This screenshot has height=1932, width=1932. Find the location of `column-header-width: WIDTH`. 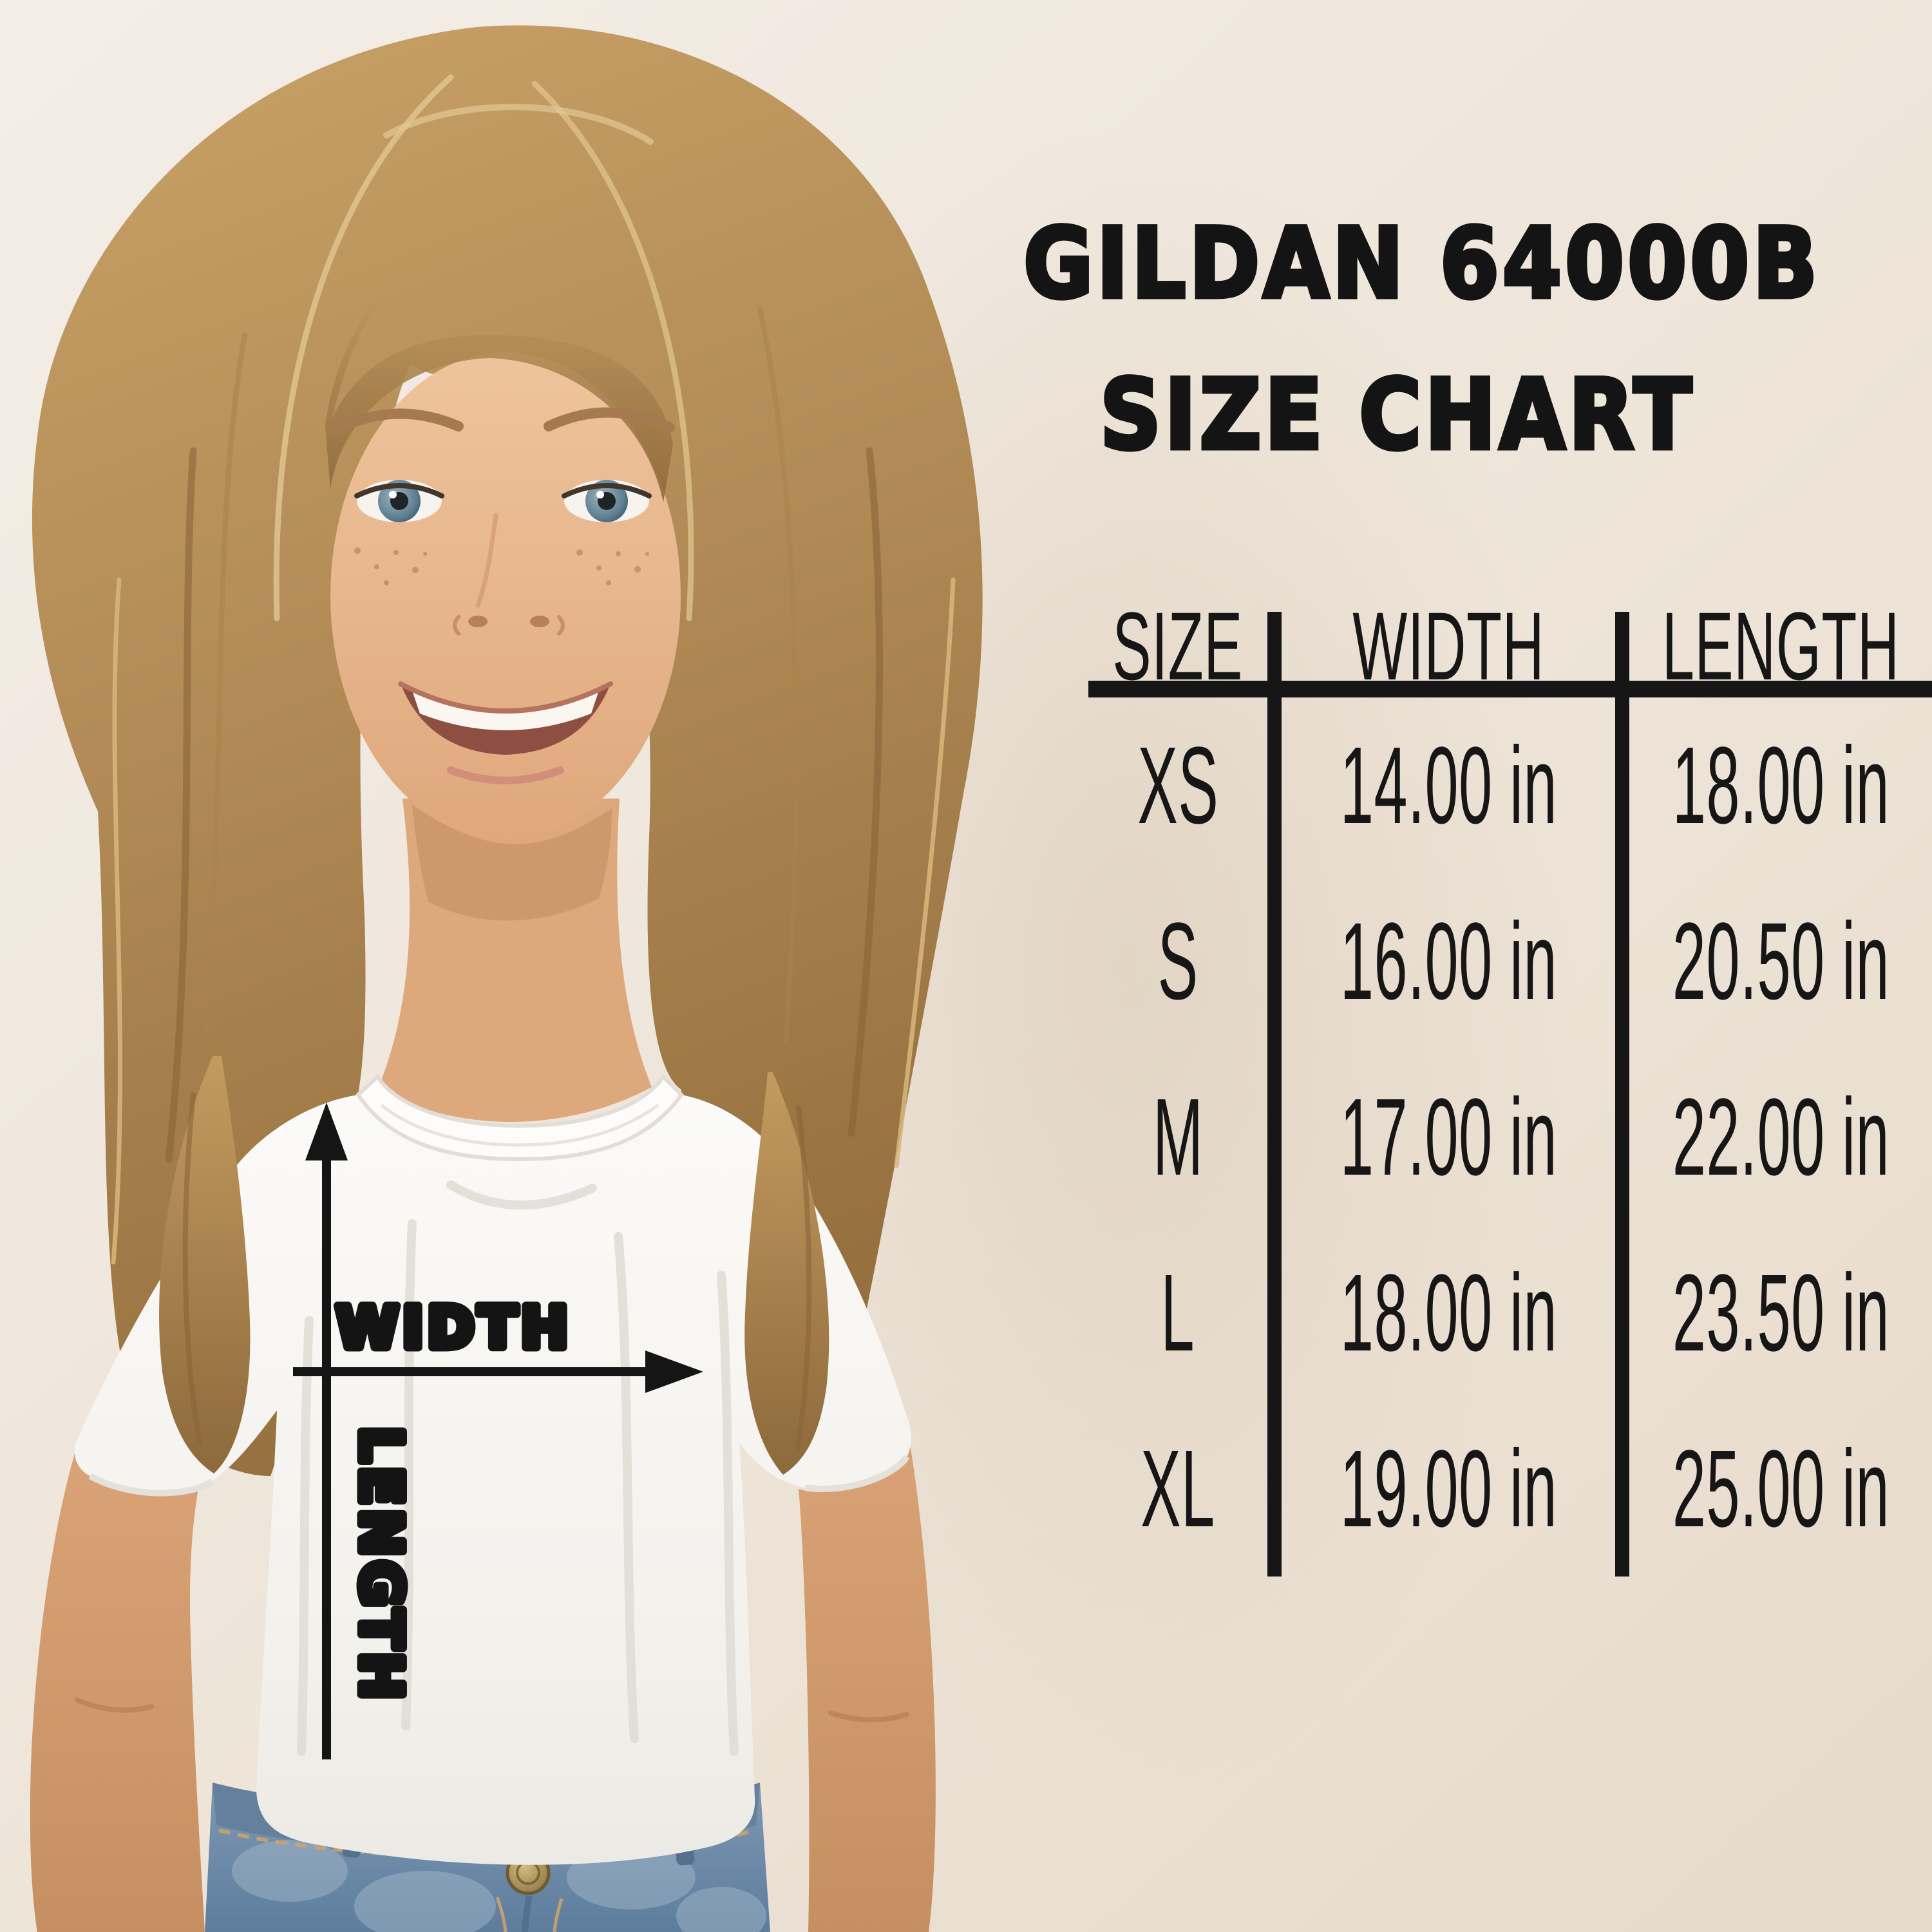

column-header-width: WIDTH is located at coordinates (1455, 646).